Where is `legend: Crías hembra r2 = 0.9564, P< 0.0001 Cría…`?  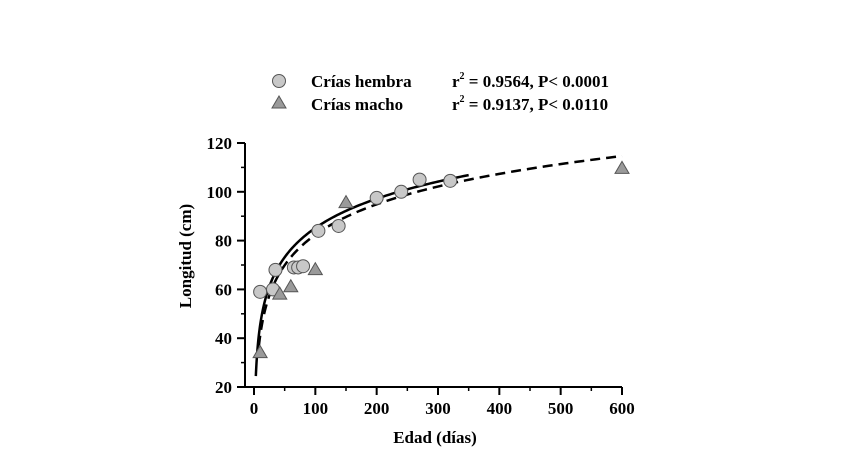 legend: Crías hembra r2 = 0.9564, P< 0.0001 Cría… is located at coordinates (440, 92).